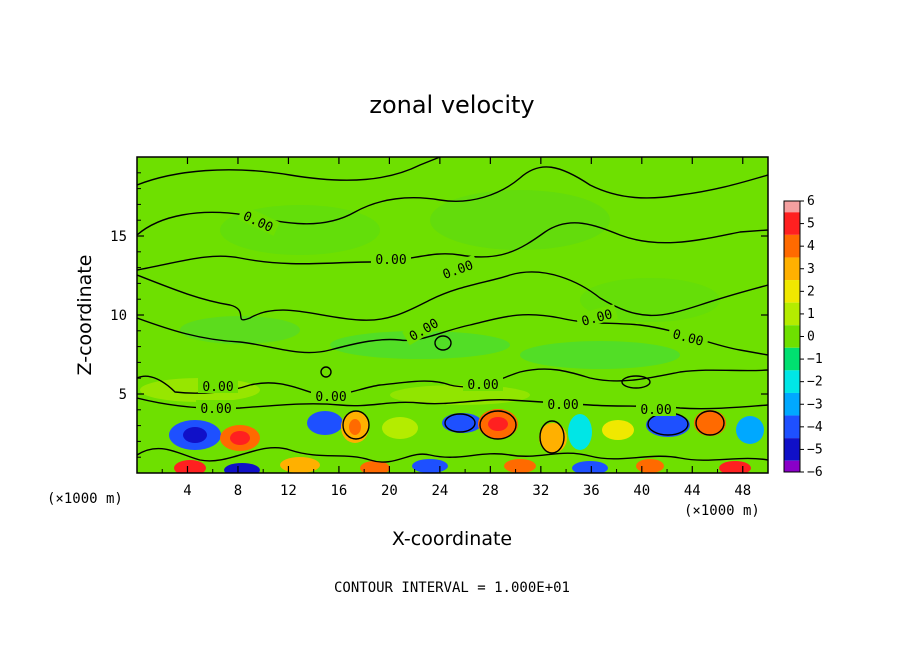 This screenshot has width=904, height=654. What do you see at coordinates (452, 588) in the screenshot?
I see `contour-interval-note: CONTOUR INTERVAL = 1.000E+01` at bounding box center [452, 588].